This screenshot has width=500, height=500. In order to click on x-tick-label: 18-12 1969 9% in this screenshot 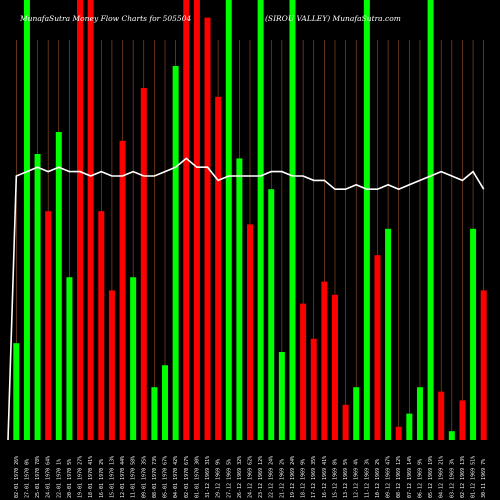, I will do `click(304, 478)`.